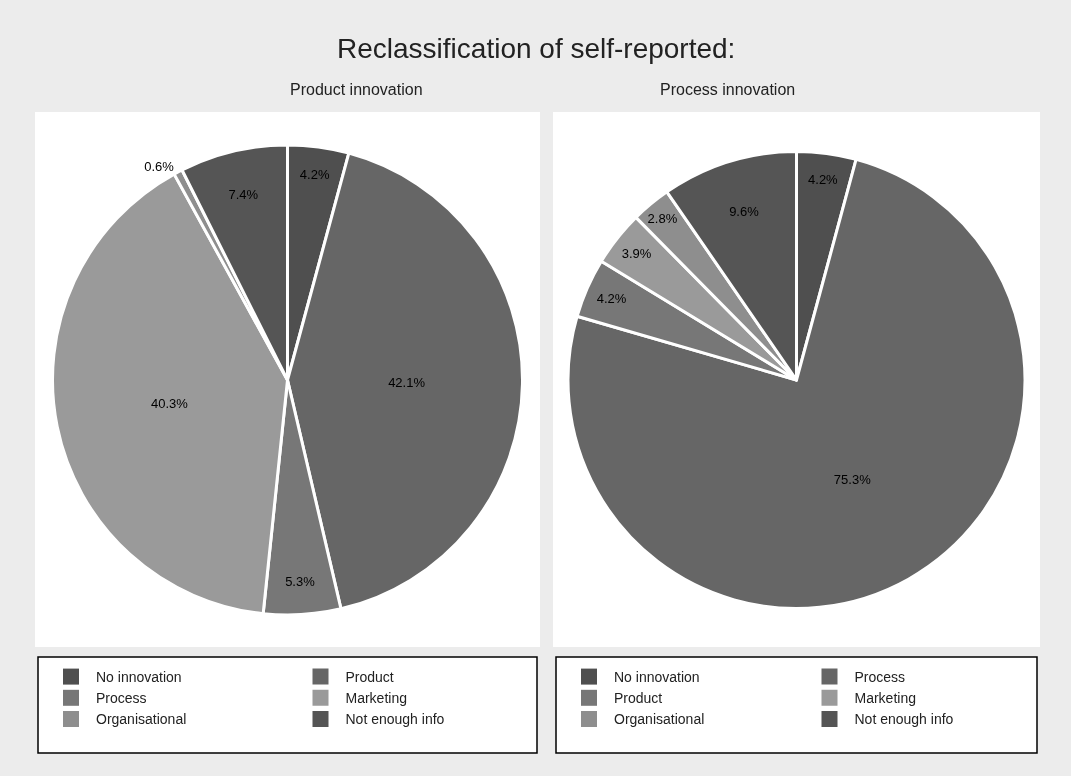  What do you see at coordinates (536, 48) in the screenshot?
I see `chart-title: Reclassification of self-reported:` at bounding box center [536, 48].